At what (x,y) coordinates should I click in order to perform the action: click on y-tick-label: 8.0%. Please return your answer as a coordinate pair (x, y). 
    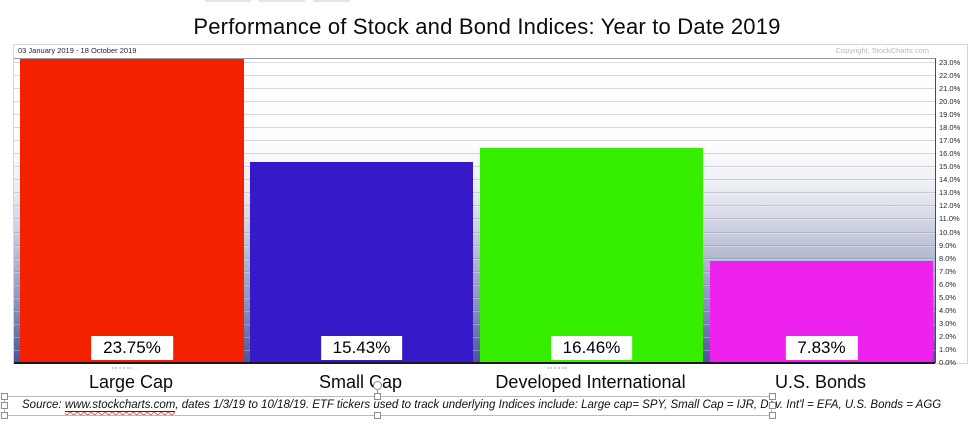
    Looking at the image, I should click on (948, 258).